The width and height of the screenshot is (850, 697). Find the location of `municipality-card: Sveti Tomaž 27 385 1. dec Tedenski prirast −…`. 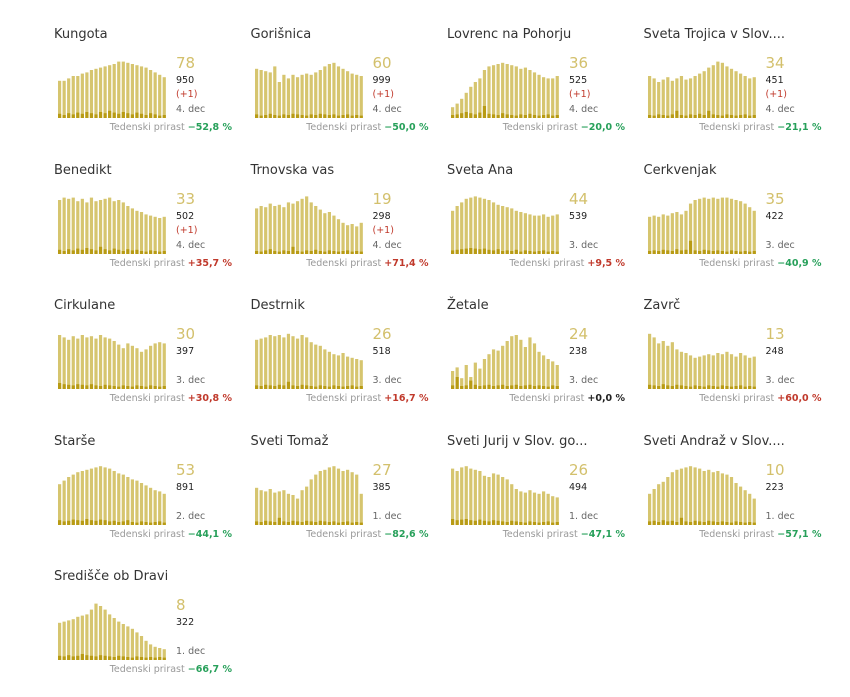

municipality-card: Sveti Tomaž 27 385 1. dec Tedenski prirast −… is located at coordinates (340, 493).